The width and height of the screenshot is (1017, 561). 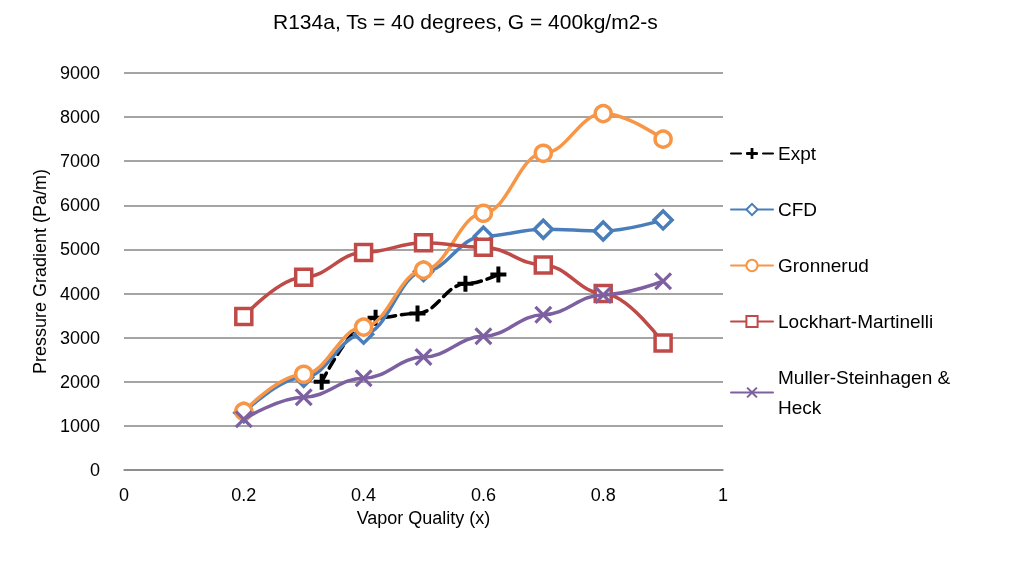 I want to click on y-tick-label: 3000, so click(x=79, y=337).